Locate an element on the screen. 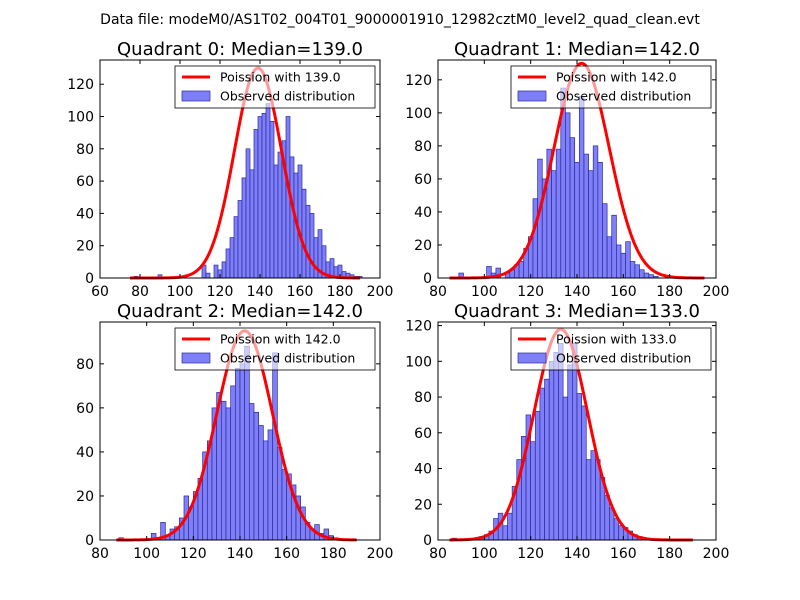 The height and width of the screenshot is (600, 800). subplot-title: Quadrant 3: Median=133.0 is located at coordinates (577, 311).